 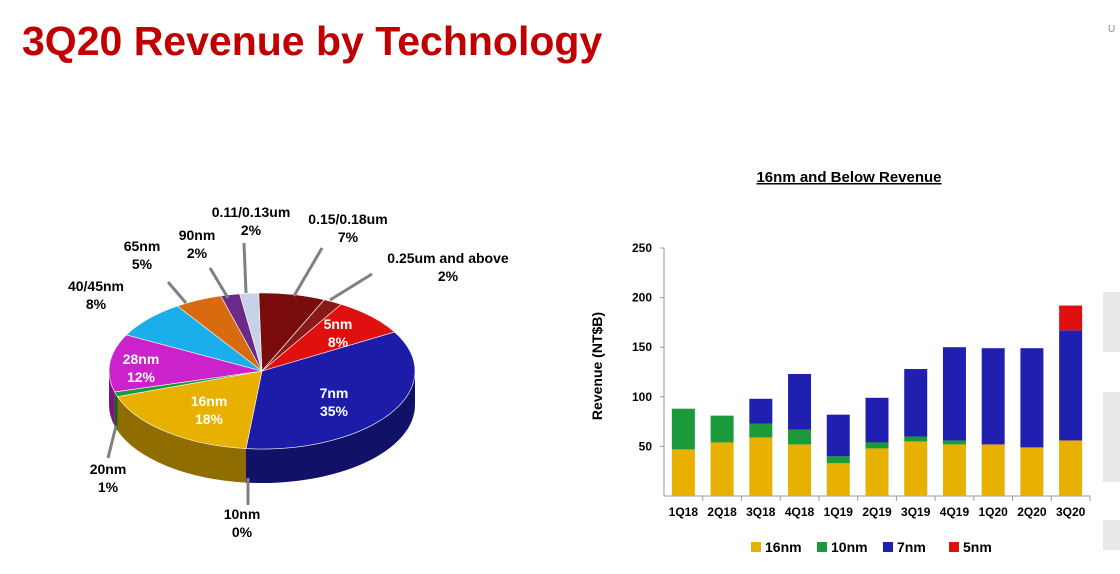 What do you see at coordinates (916, 512) in the screenshot?
I see `x-tick-label: 3Q19` at bounding box center [916, 512].